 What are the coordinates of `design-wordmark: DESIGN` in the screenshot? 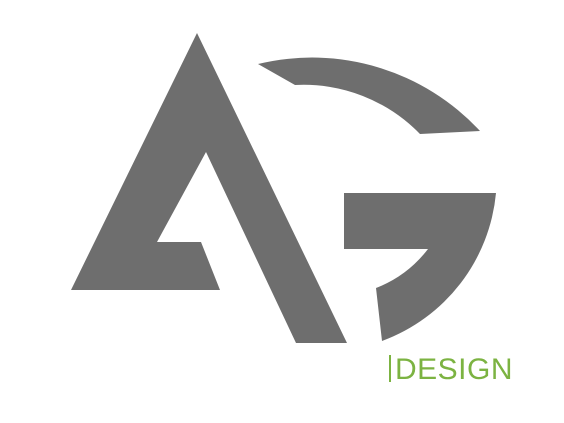 It's located at (451, 370).